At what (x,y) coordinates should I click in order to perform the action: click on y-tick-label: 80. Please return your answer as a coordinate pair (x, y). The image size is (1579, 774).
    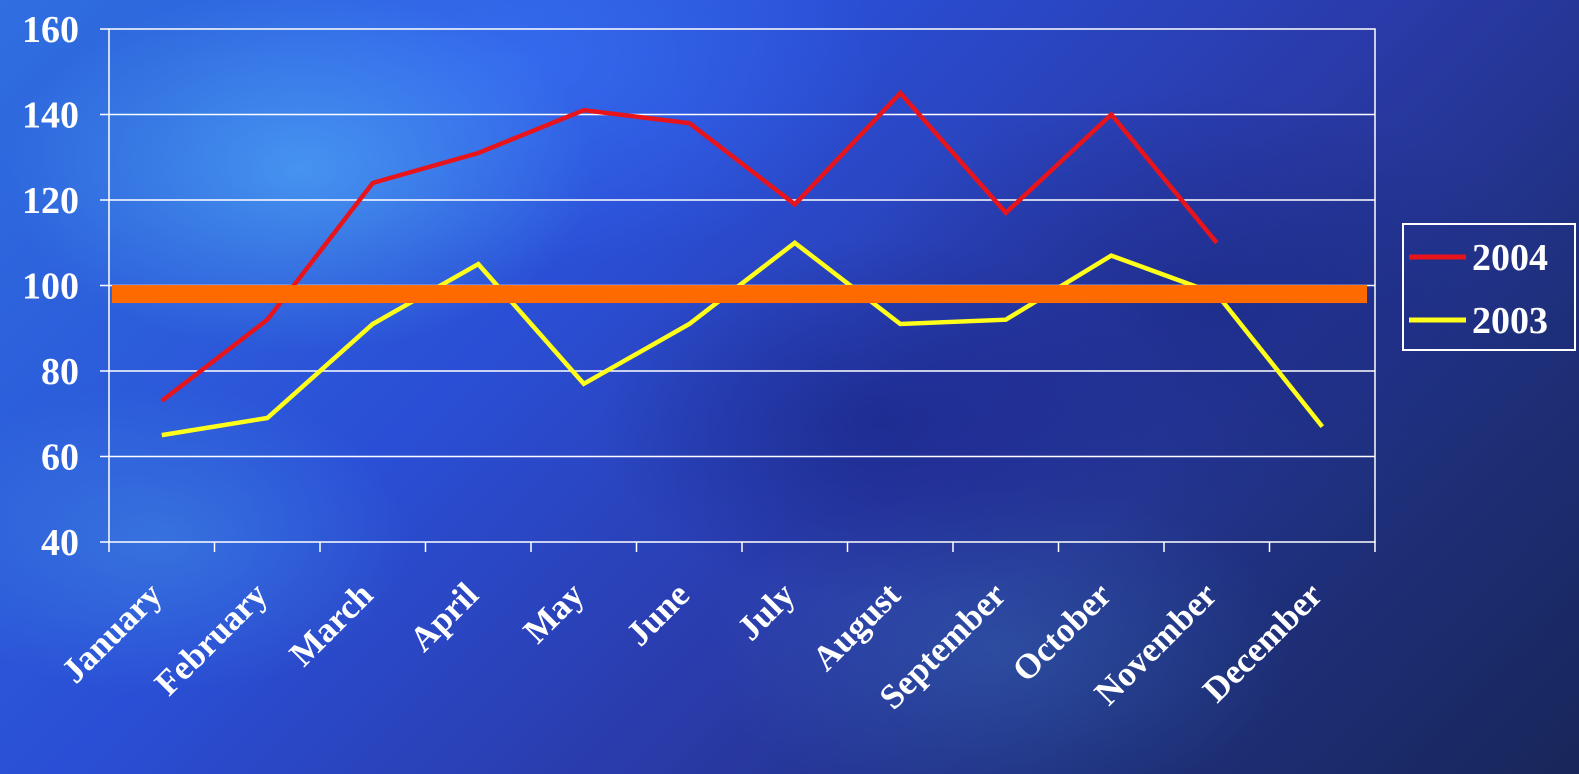
    Looking at the image, I should click on (60, 372).